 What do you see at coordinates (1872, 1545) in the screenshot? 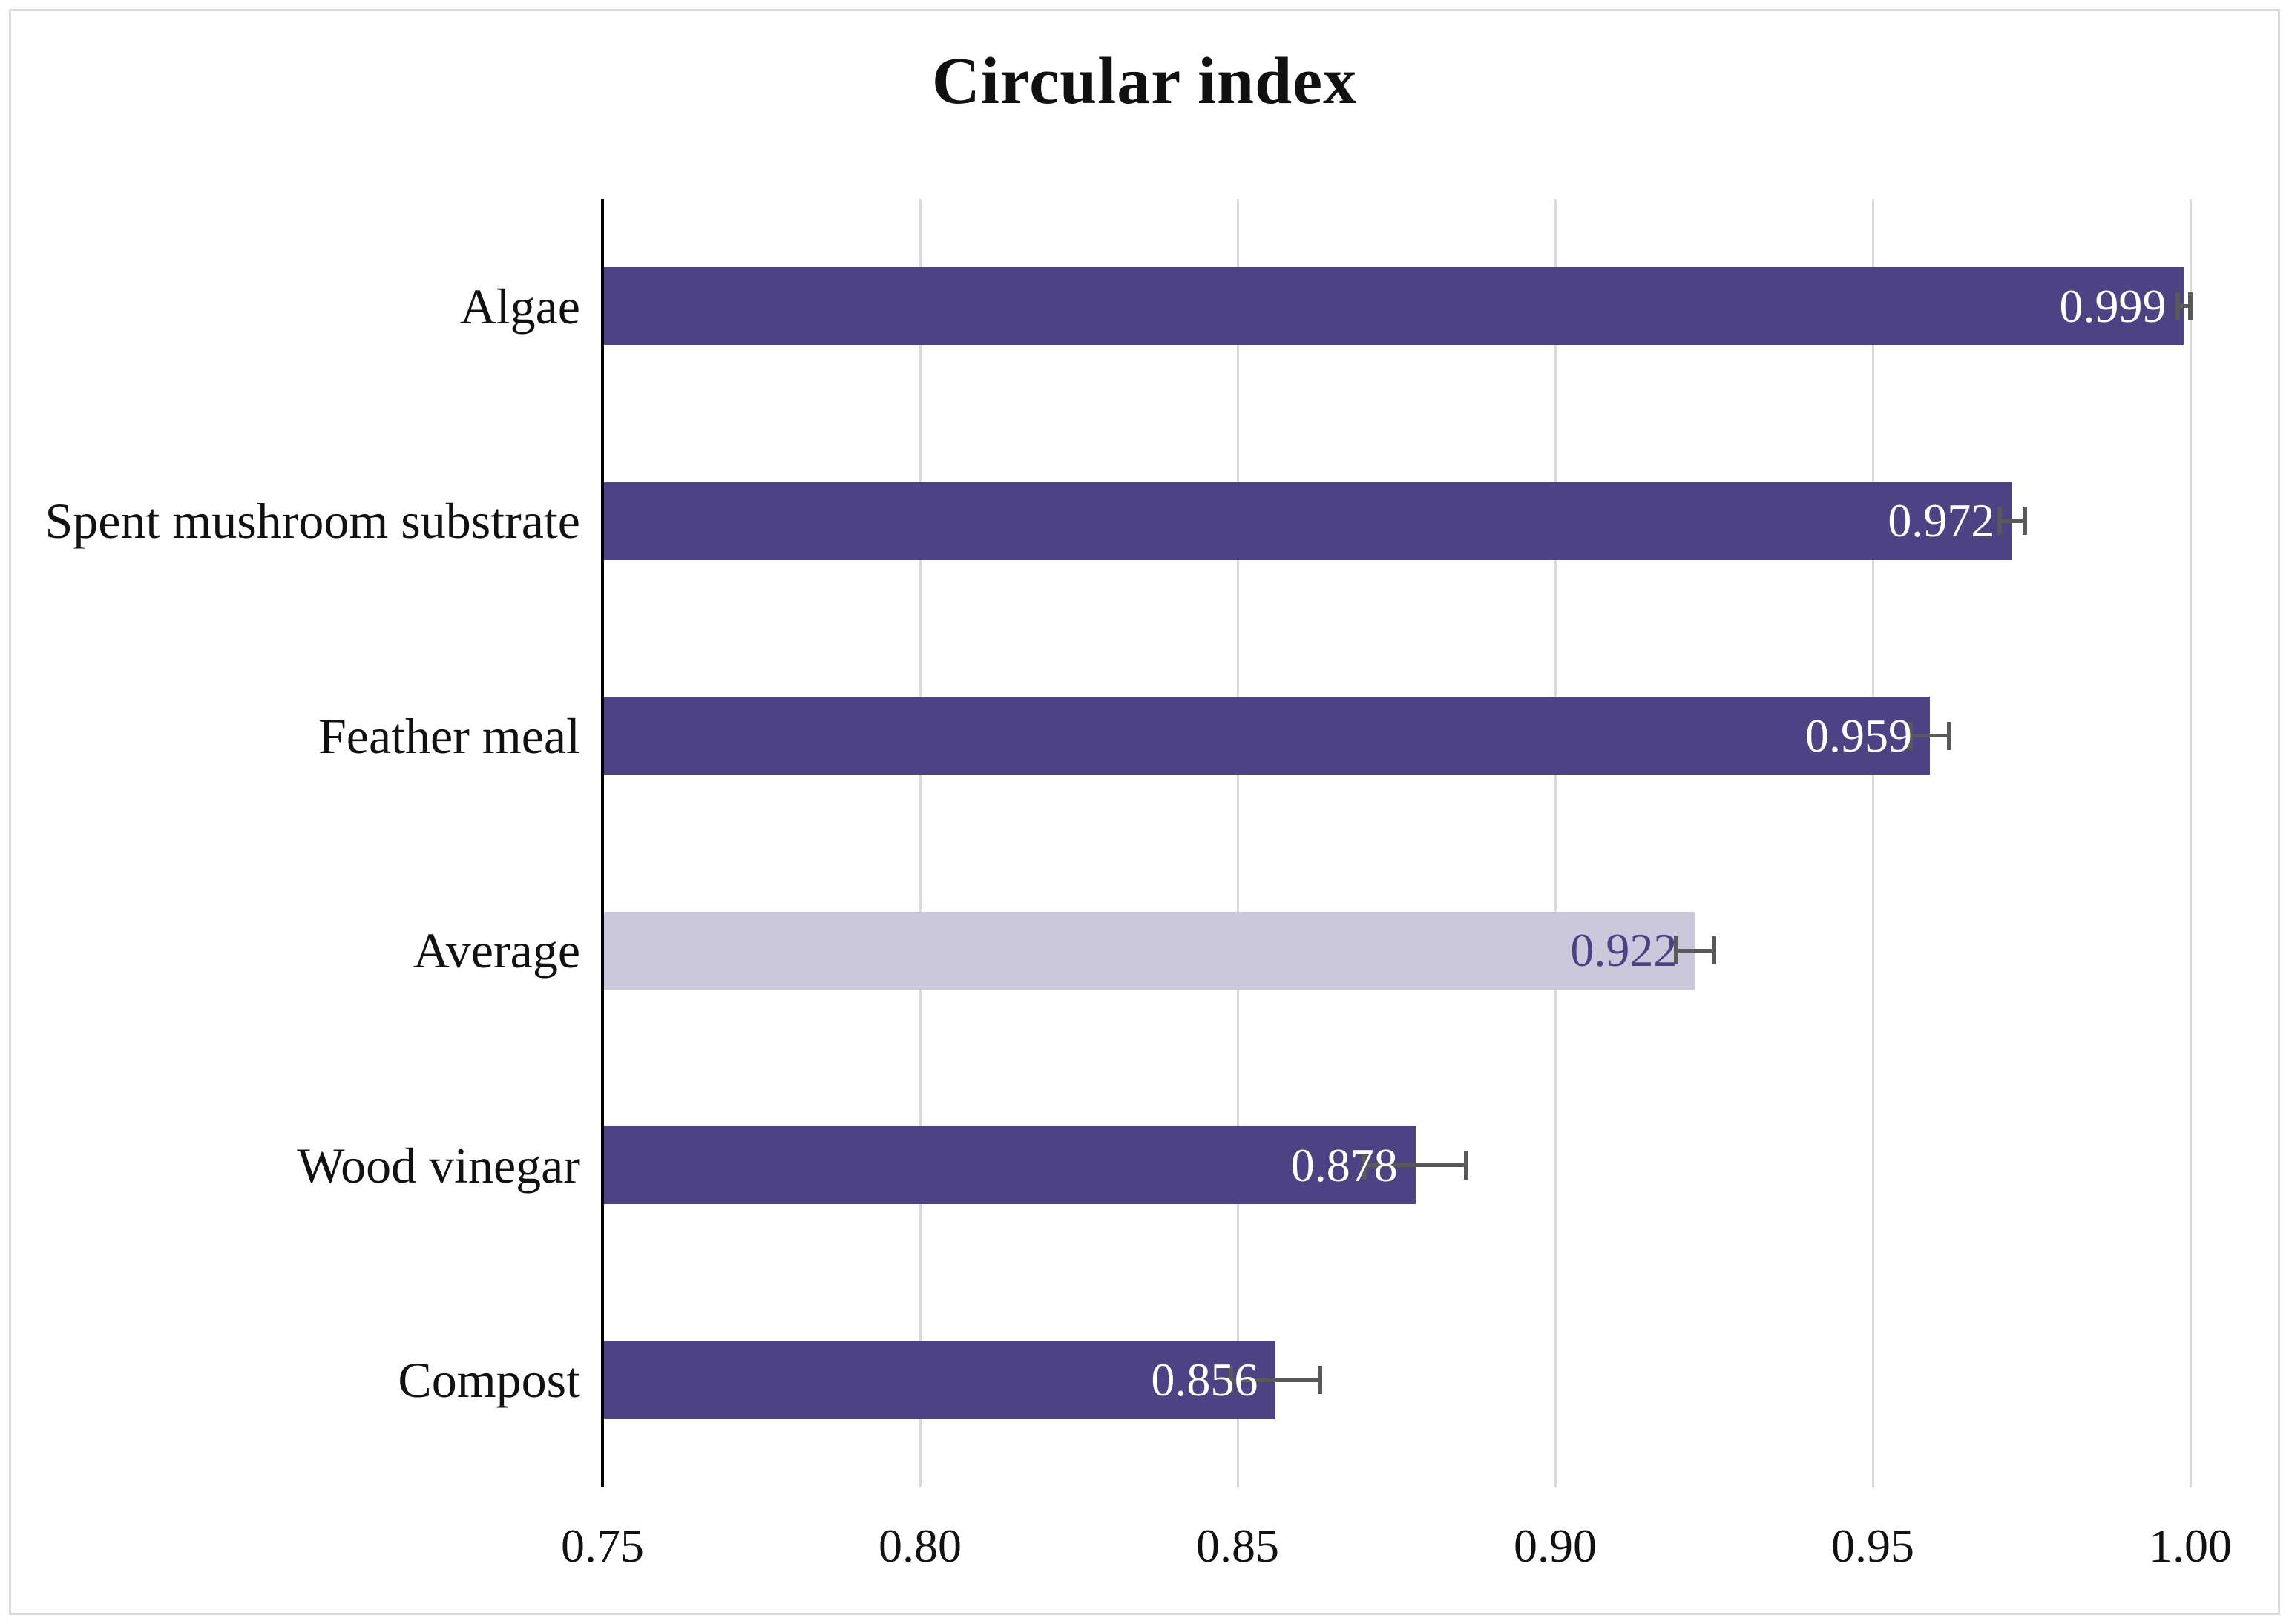
I see `x-tick-label: 0.95` at bounding box center [1872, 1545].